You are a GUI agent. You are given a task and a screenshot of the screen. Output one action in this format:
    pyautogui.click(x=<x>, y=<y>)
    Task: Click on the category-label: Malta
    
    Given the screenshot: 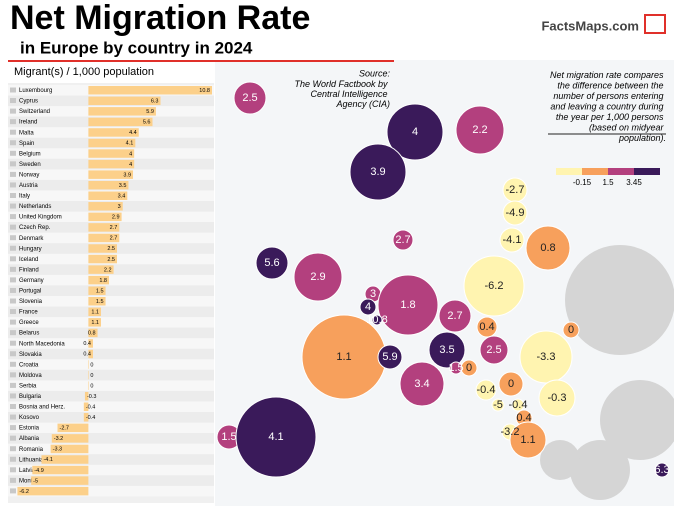 What is the action you would take?
    pyautogui.click(x=26, y=133)
    